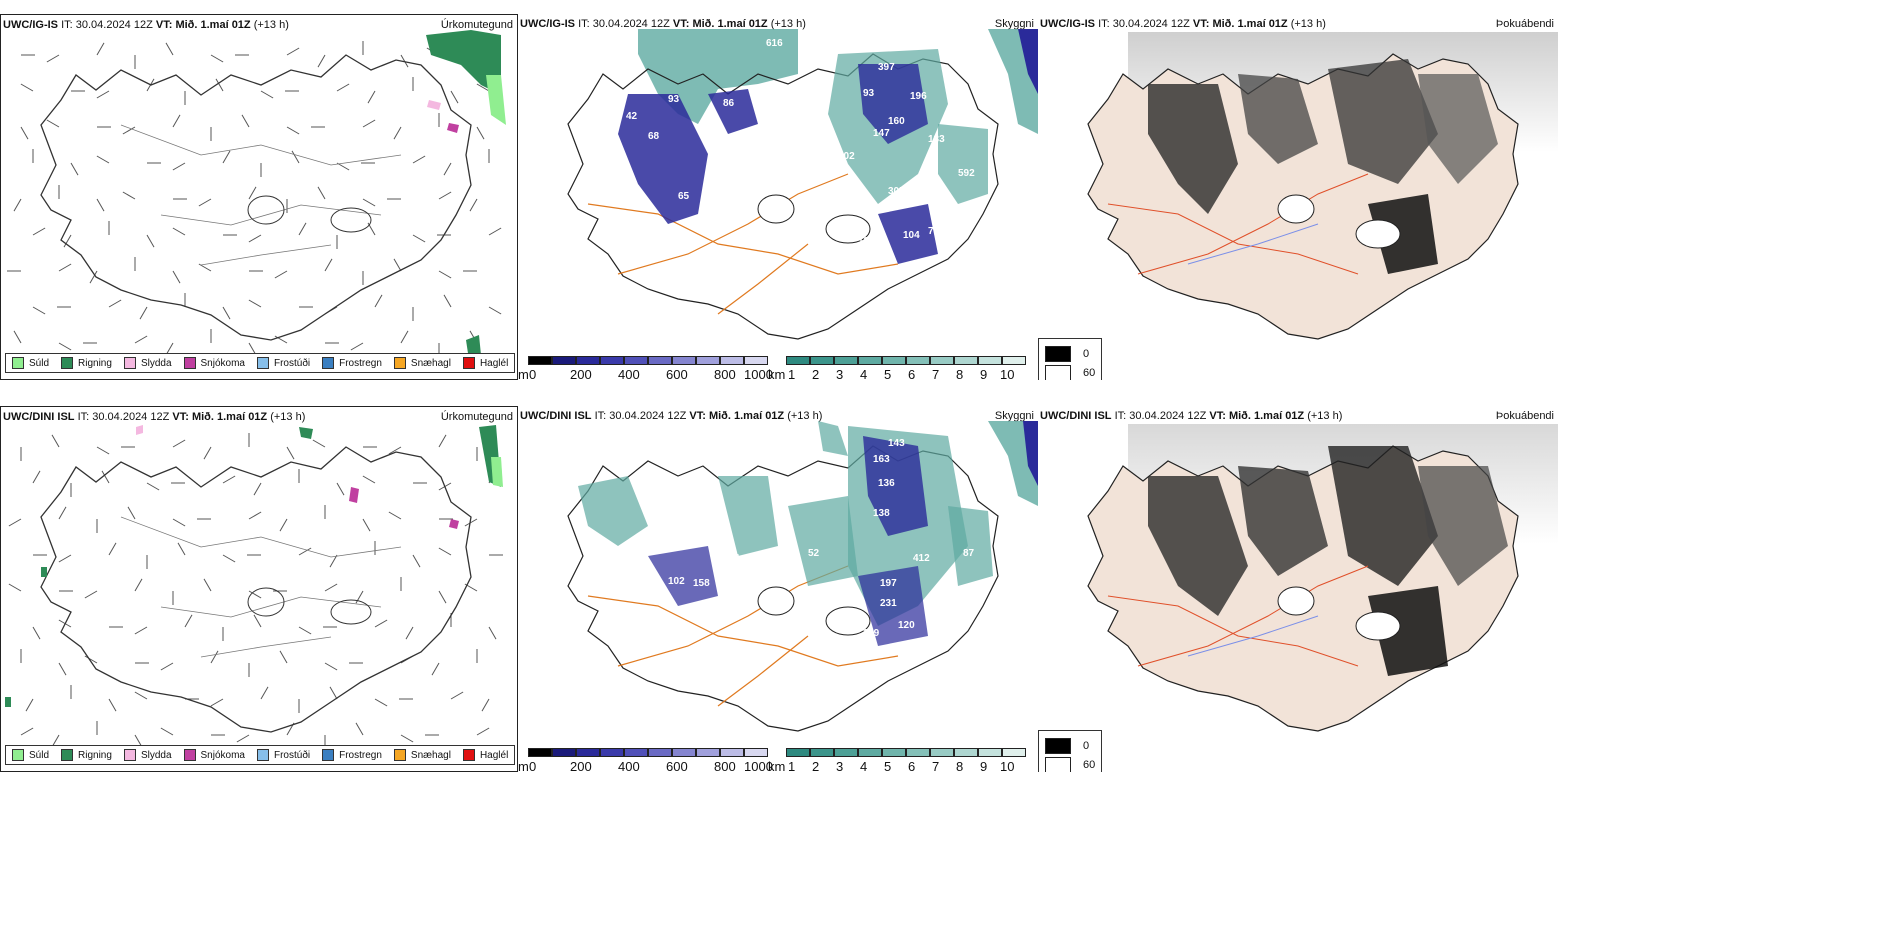  Describe the element at coordinates (777, 373) in the screenshot. I see `colorbar-unit: km` at that location.